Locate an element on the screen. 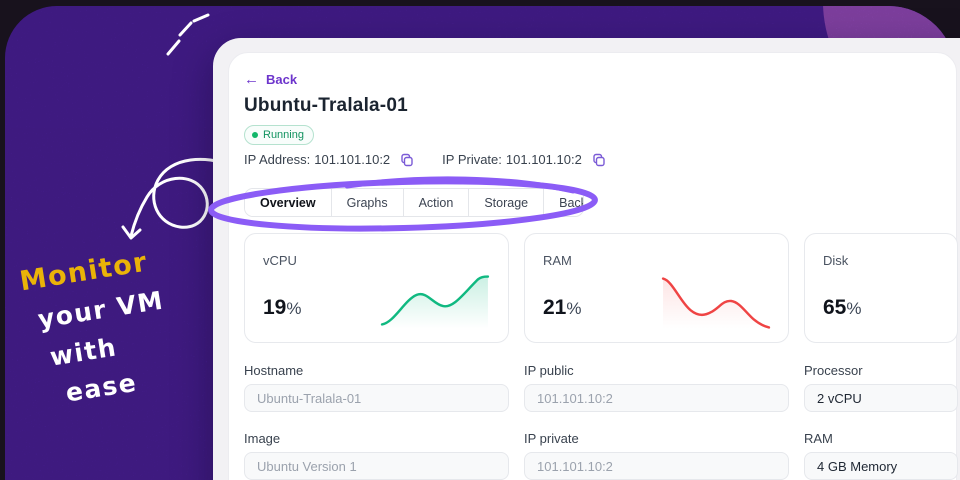 Image resolution: width=960 pixels, height=480 pixels. tagline: Monitor your VM with ease is located at coordinates (123, 325).